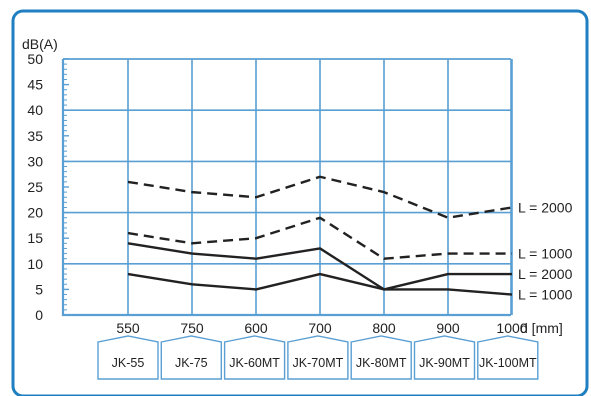 Image resolution: width=591 pixels, height=396 pixels. What do you see at coordinates (508, 363) in the screenshot?
I see `model-tag-label: JK-100MT` at bounding box center [508, 363].